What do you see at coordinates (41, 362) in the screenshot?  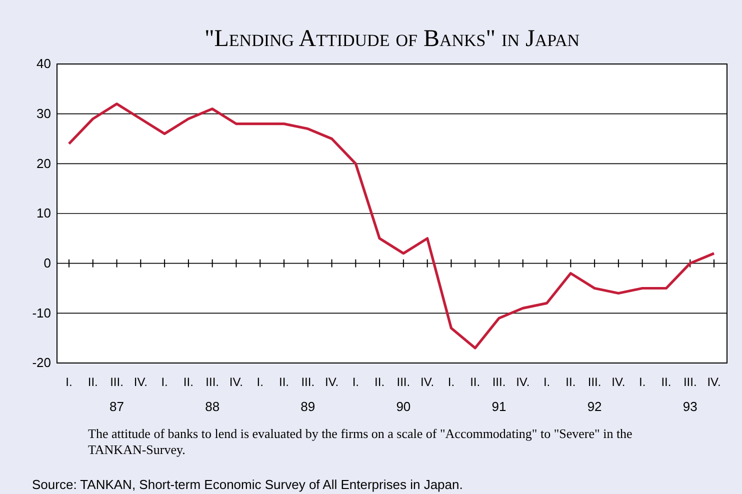 I see `y-tick-label: -20` at bounding box center [41, 362].